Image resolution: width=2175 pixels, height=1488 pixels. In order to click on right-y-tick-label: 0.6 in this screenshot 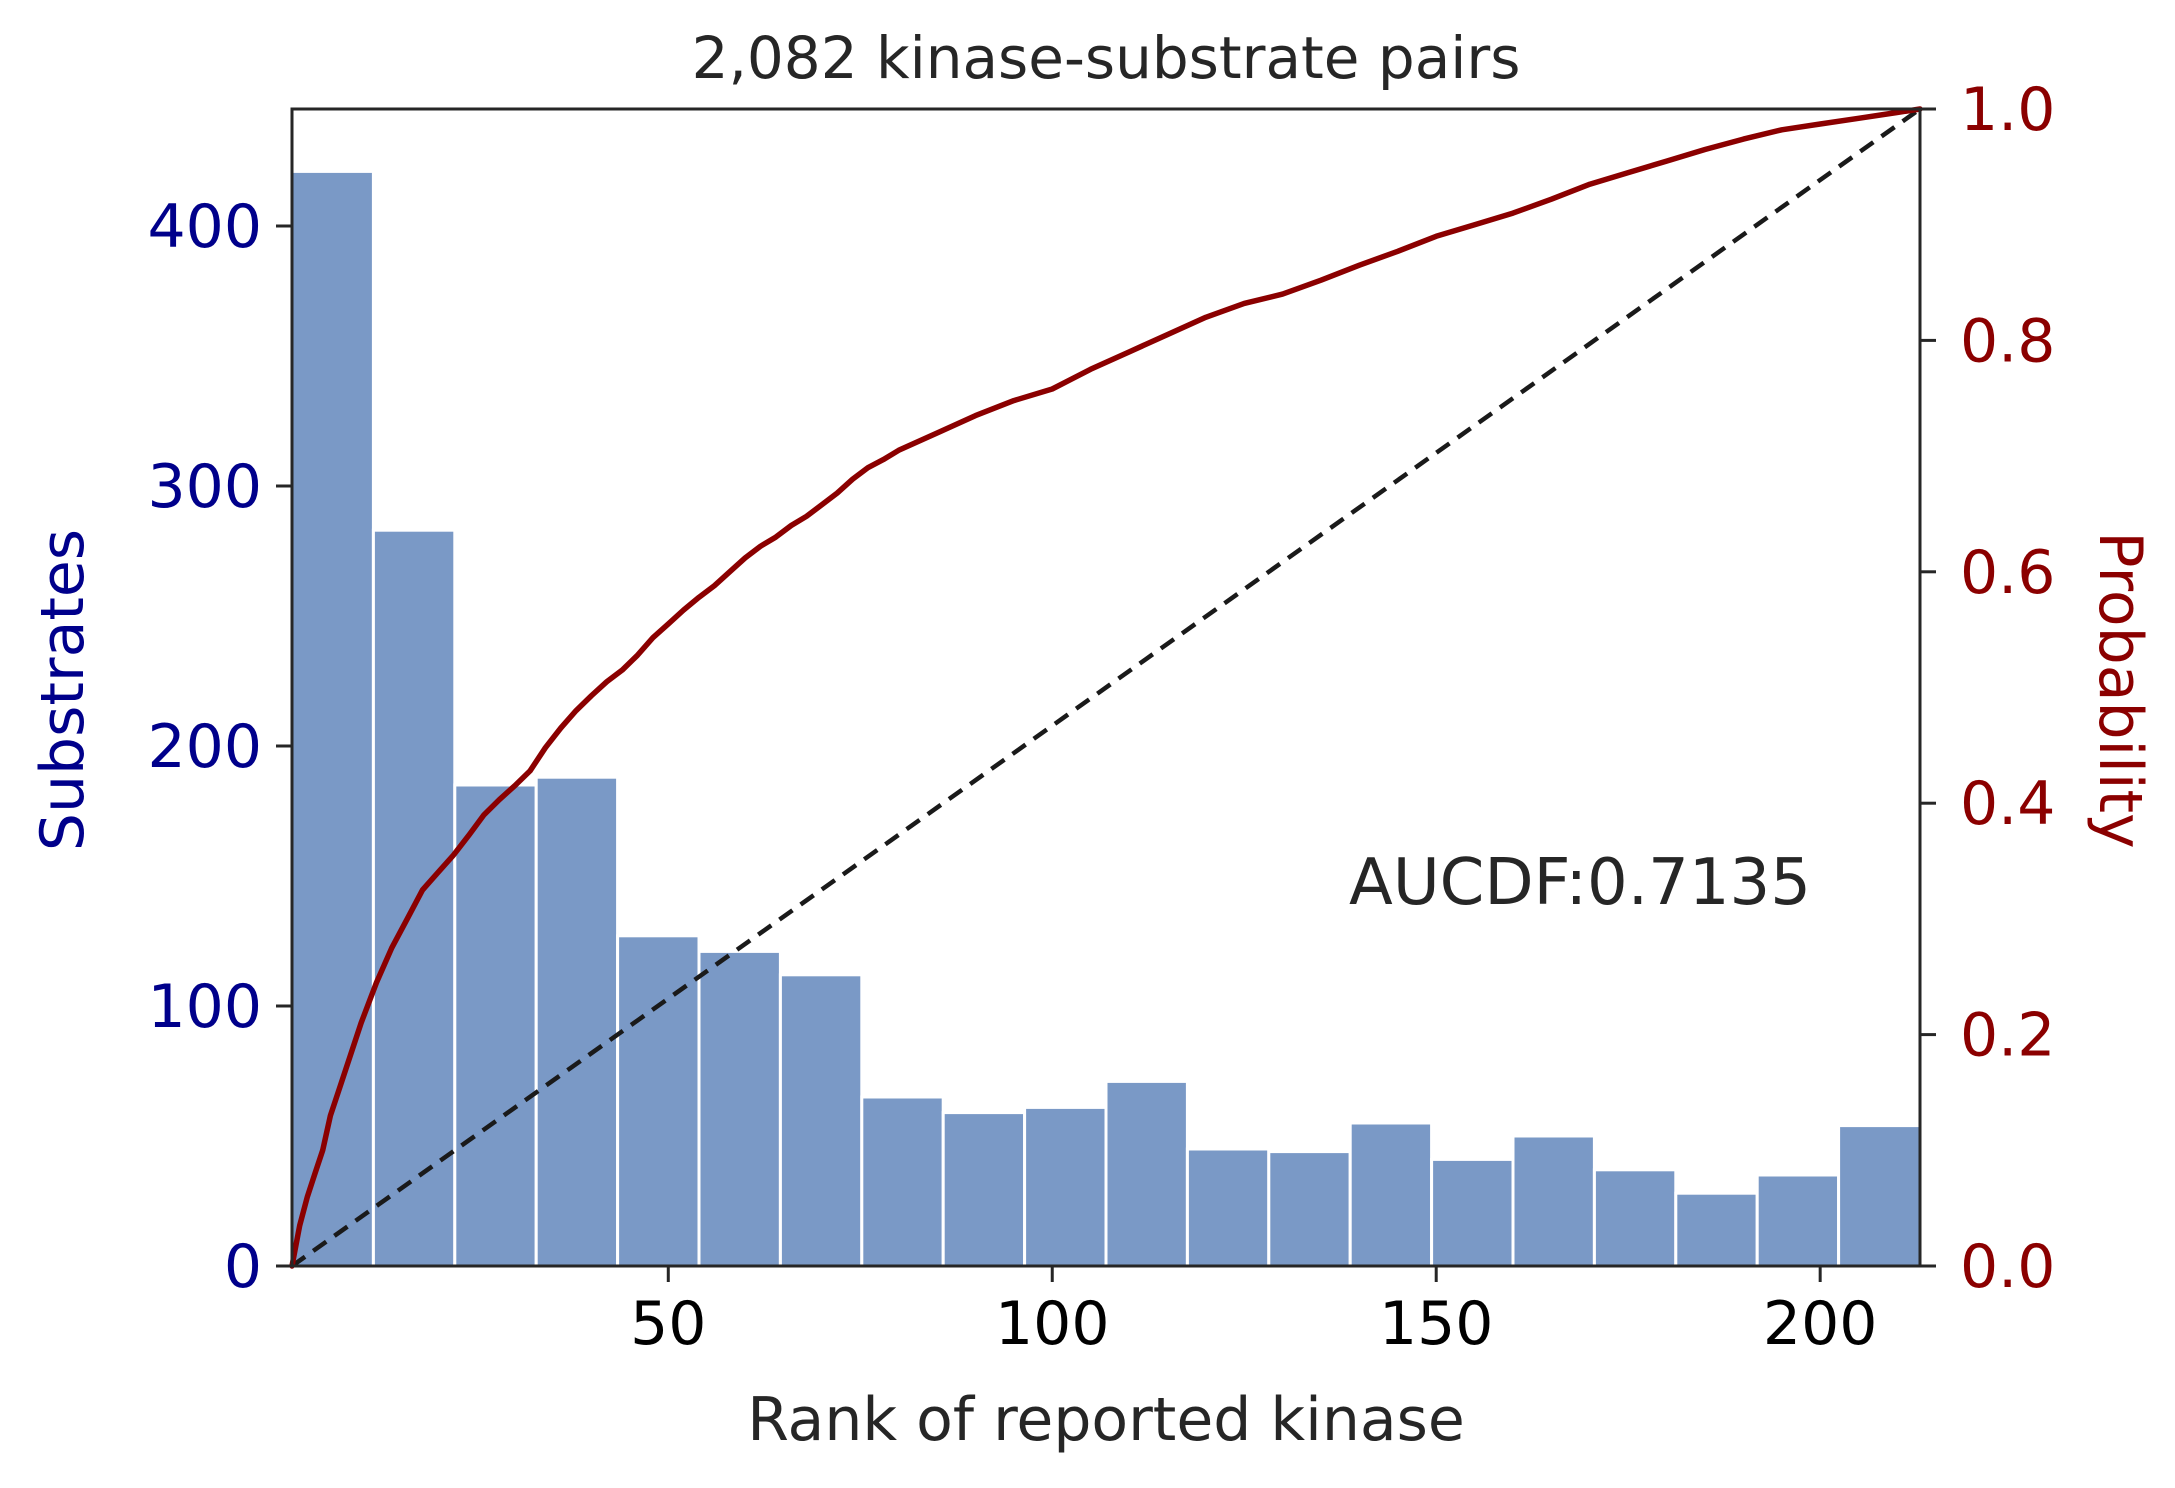, I will do `click(2007, 573)`.